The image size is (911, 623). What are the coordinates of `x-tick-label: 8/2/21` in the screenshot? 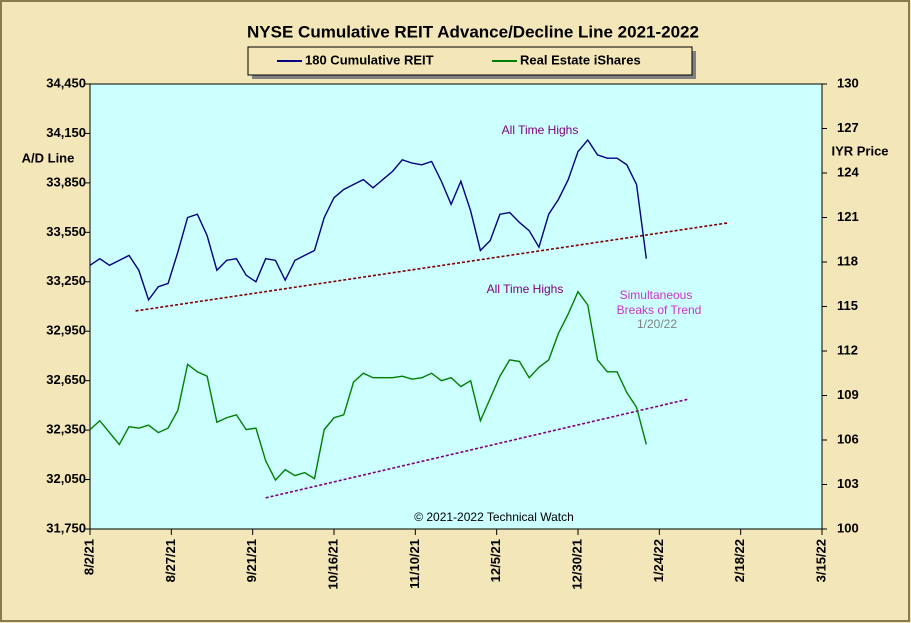 It's located at (88, 557).